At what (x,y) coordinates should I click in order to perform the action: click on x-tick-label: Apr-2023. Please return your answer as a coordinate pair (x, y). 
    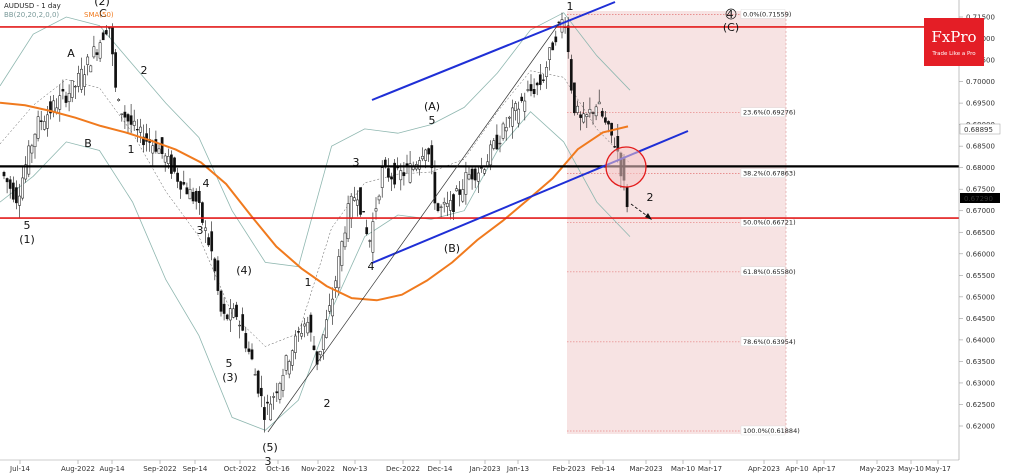
    Looking at the image, I should click on (764, 469).